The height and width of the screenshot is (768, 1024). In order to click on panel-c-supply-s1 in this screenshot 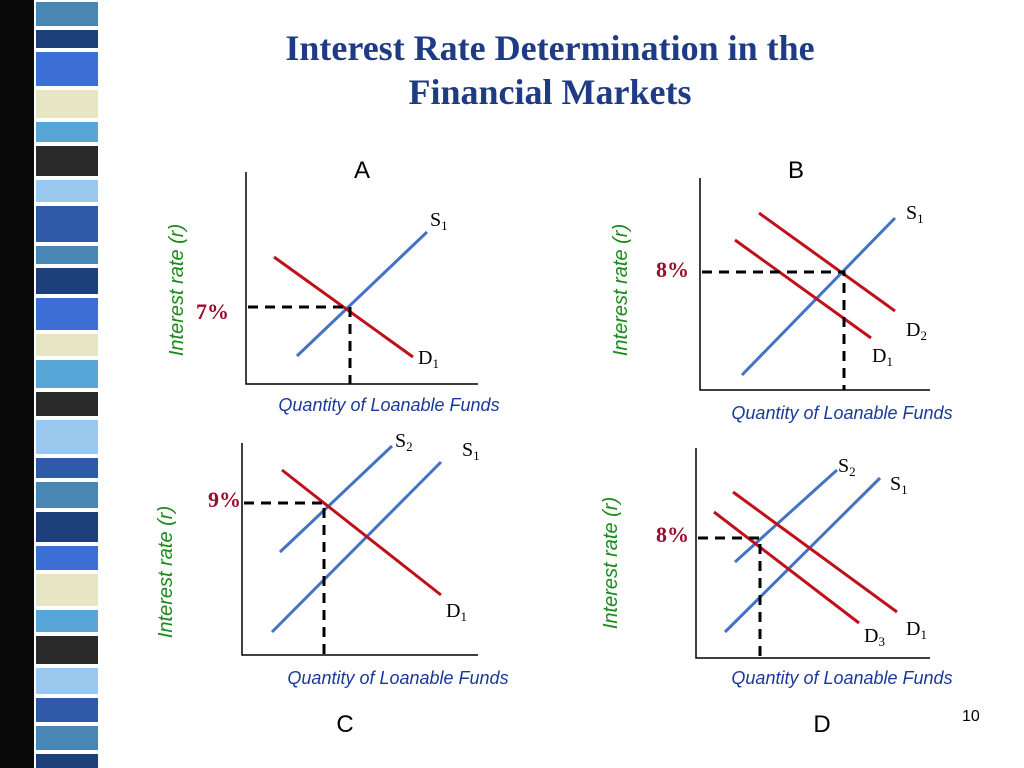, I will do `click(356, 547)`.